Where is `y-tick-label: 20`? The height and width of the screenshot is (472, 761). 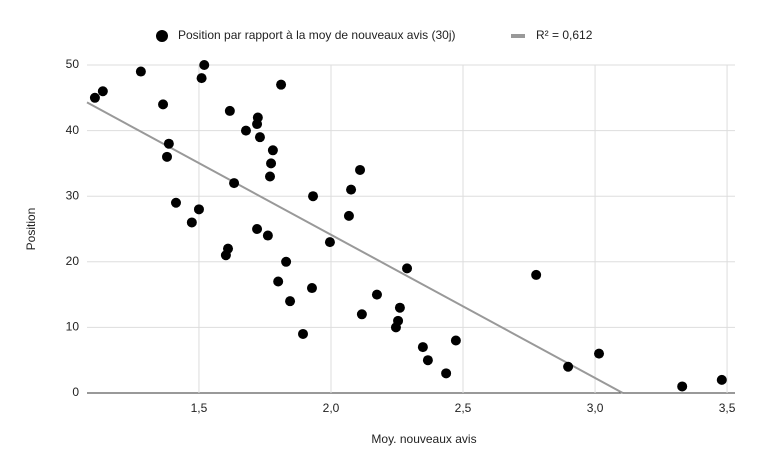
y-tick-label: 20 is located at coordinates (73, 261).